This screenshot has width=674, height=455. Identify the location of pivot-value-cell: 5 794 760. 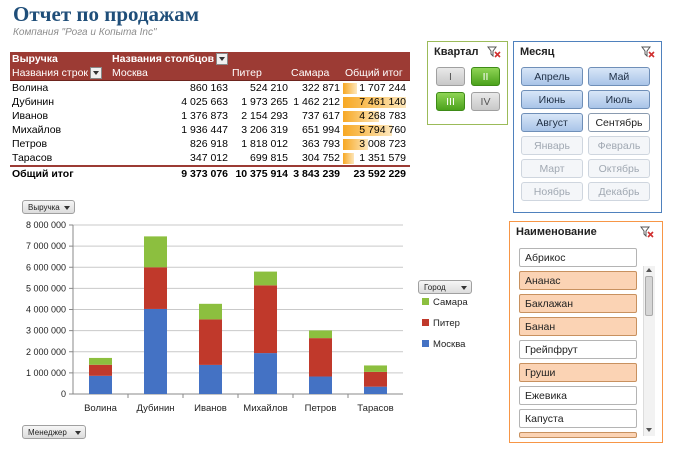
(382, 130).